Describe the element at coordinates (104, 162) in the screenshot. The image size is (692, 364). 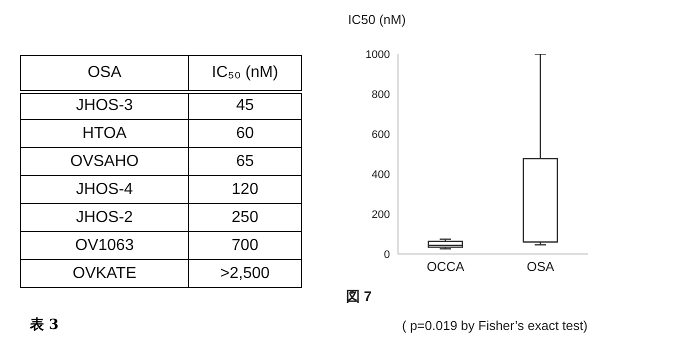
I see `text: OVSAHO` at that location.